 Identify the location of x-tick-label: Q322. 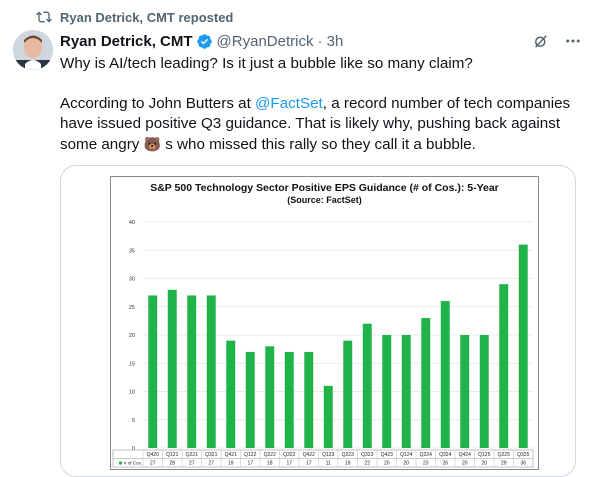
(289, 455).